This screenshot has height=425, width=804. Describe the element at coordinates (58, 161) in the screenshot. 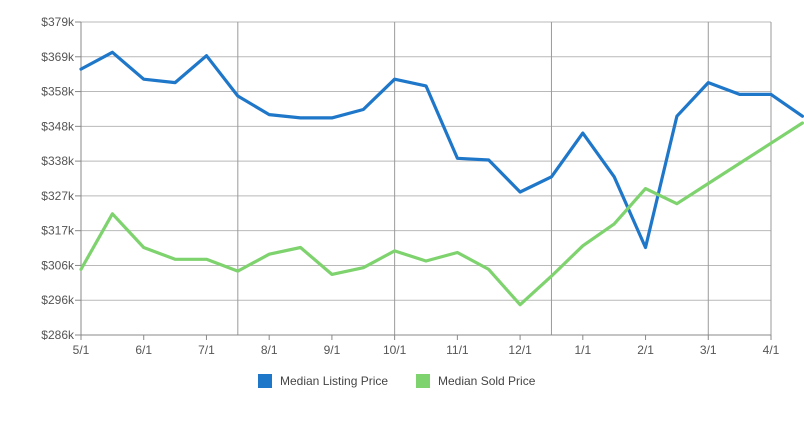

I see `y-tick-label: $338k` at that location.